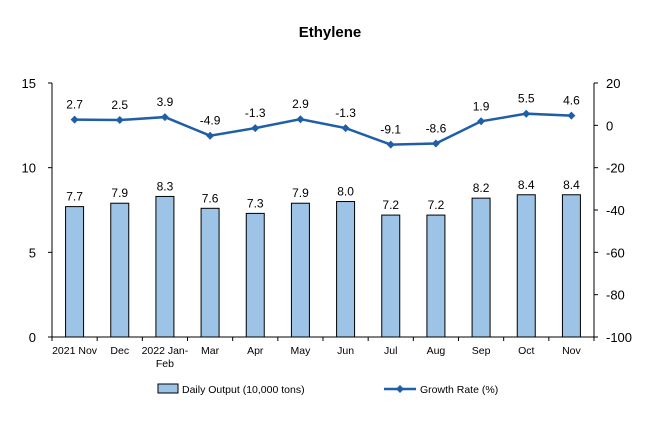 This screenshot has height=440, width=660. What do you see at coordinates (481, 106) in the screenshot?
I see `line-data-label: 1.9` at bounding box center [481, 106].